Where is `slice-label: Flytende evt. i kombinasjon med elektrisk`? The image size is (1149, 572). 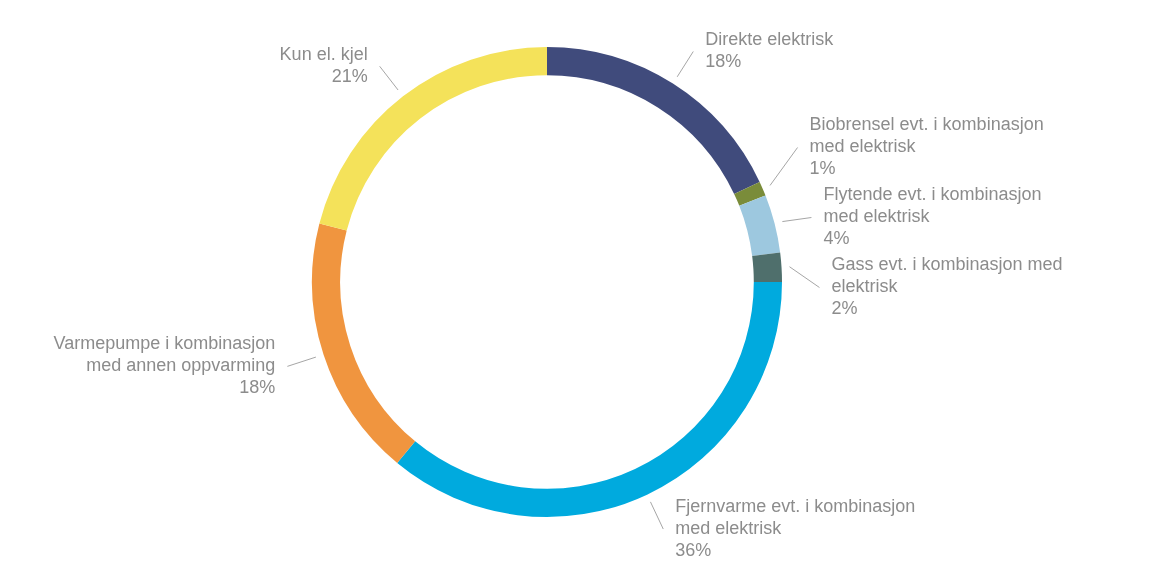
slice-label: Flytende evt. i kombinasjon med elektrisk is located at coordinates (932, 205).